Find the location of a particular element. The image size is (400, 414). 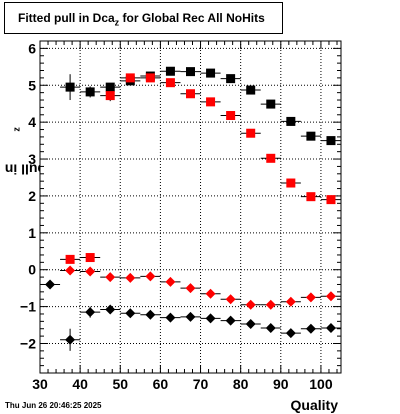

y-tick-label: 2 is located at coordinates (32, 196).